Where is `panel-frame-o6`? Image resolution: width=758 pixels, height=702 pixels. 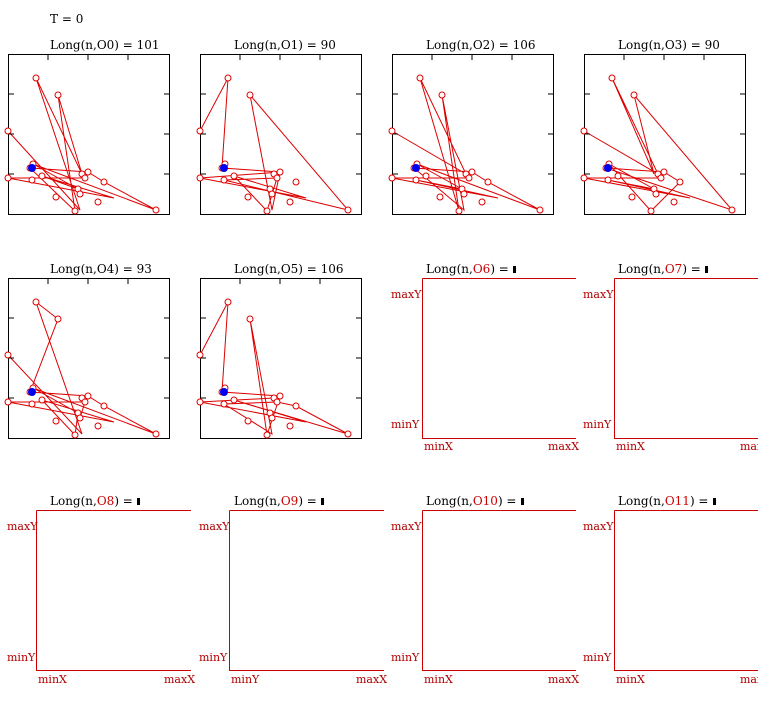 panel-frame-o6 is located at coordinates (499, 358).